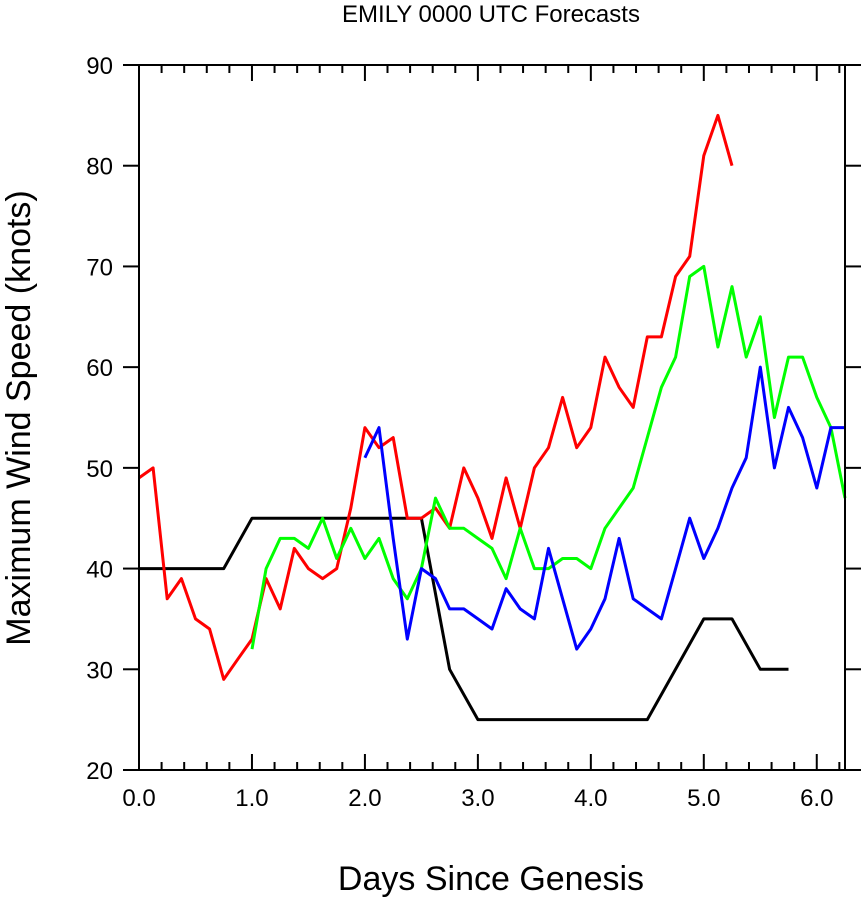  I want to click on y-tick-label: 60, so click(99, 368).